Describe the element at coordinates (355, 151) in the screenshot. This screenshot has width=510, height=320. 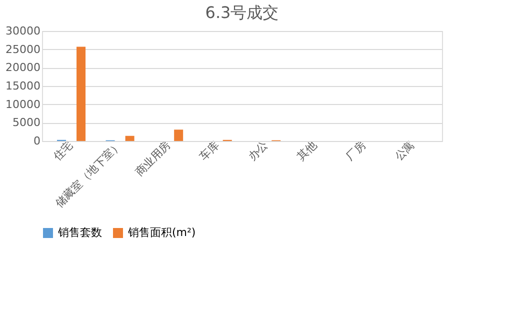
I see `x-tick-label: 厂房` at that location.